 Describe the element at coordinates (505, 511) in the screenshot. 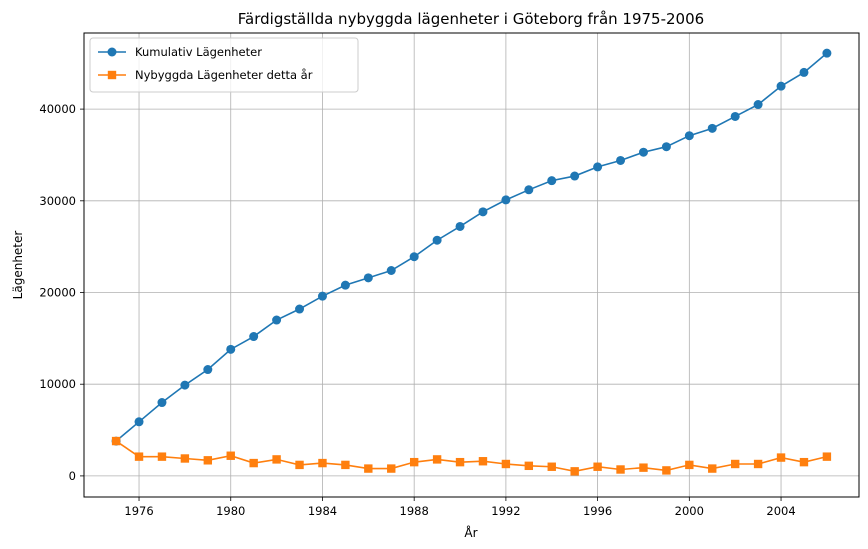

I see `x-tick-label: 1992` at that location.